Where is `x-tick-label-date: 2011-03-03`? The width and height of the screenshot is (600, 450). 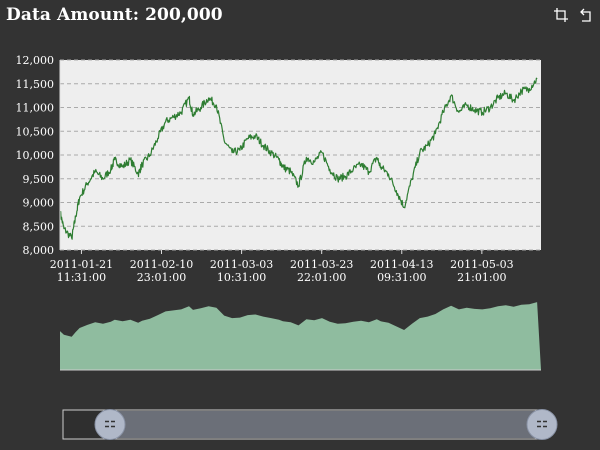
x-tick-label-date: 2011-03-03 is located at coordinates (241, 264).